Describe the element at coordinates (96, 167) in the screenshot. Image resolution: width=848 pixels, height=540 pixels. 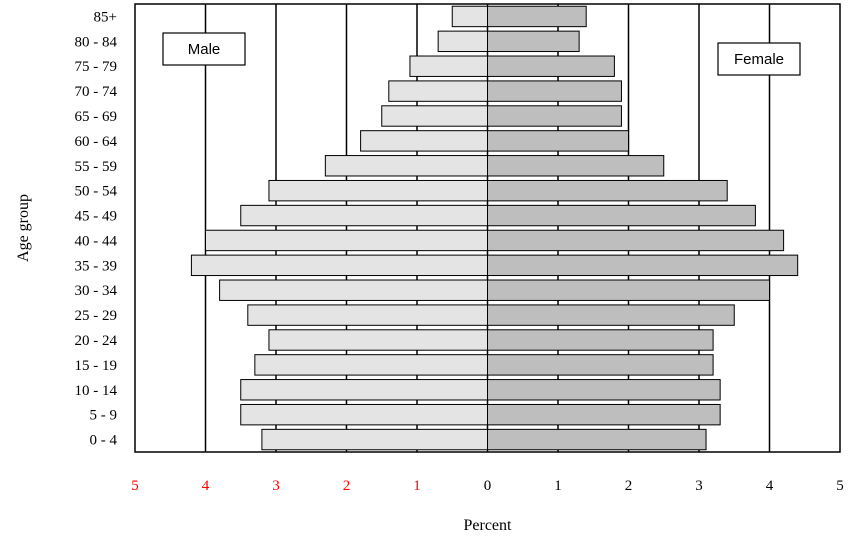
I see `y-tick-label: 55 - 59` at that location.